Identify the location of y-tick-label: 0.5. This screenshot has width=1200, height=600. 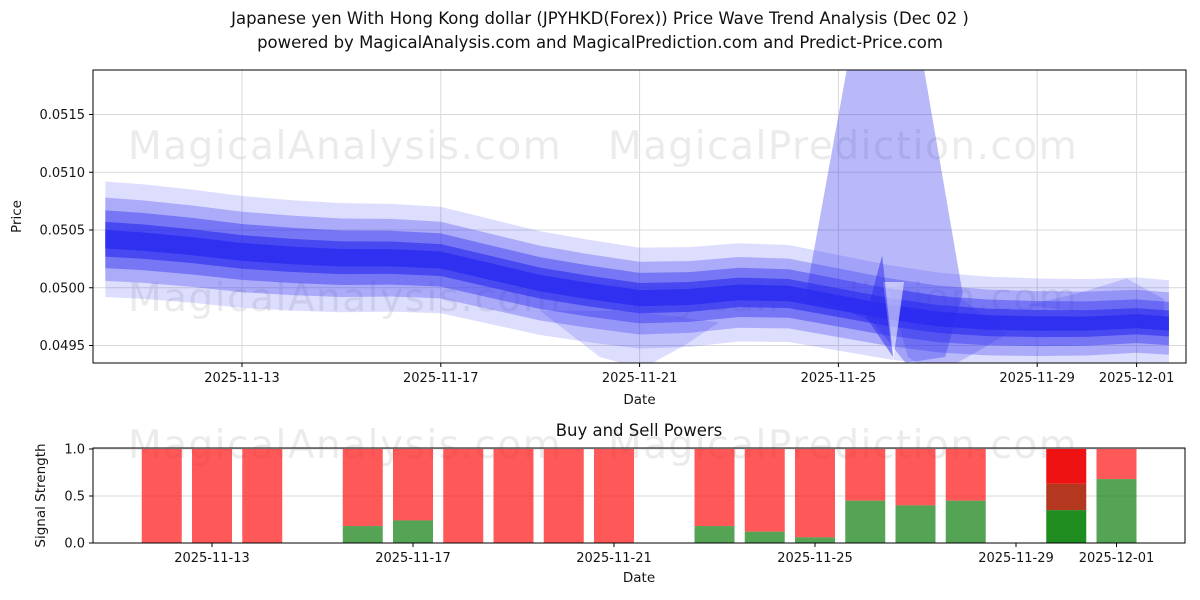
(74, 497).